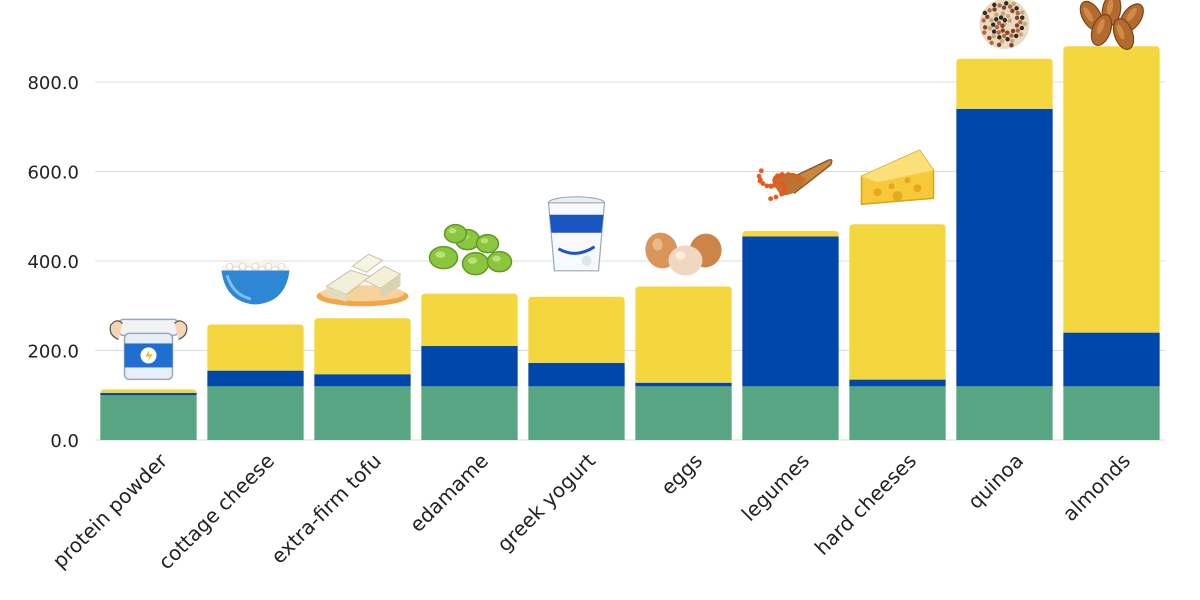 This screenshot has width=1200, height=600. Describe the element at coordinates (681, 474) in the screenshot. I see `category-label: eggs` at that location.